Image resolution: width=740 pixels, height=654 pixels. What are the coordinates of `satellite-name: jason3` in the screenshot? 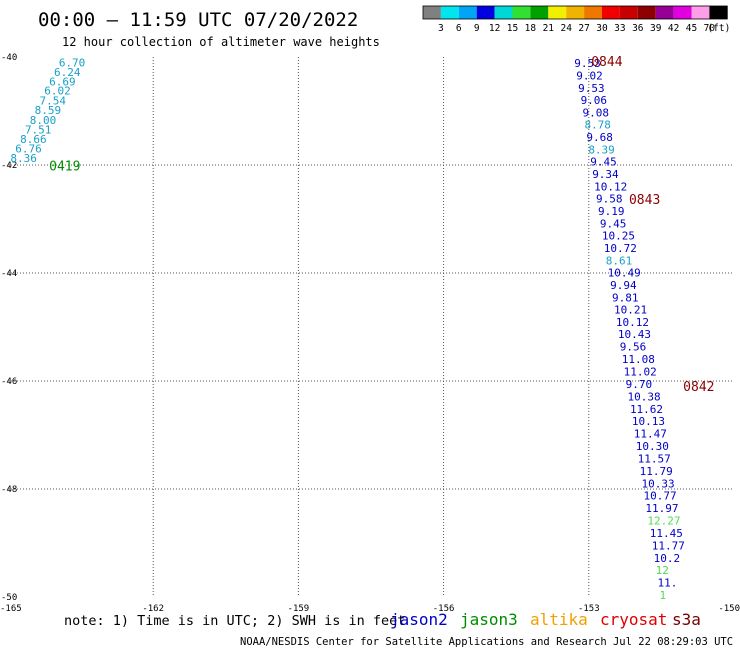 It's located at (489, 619).